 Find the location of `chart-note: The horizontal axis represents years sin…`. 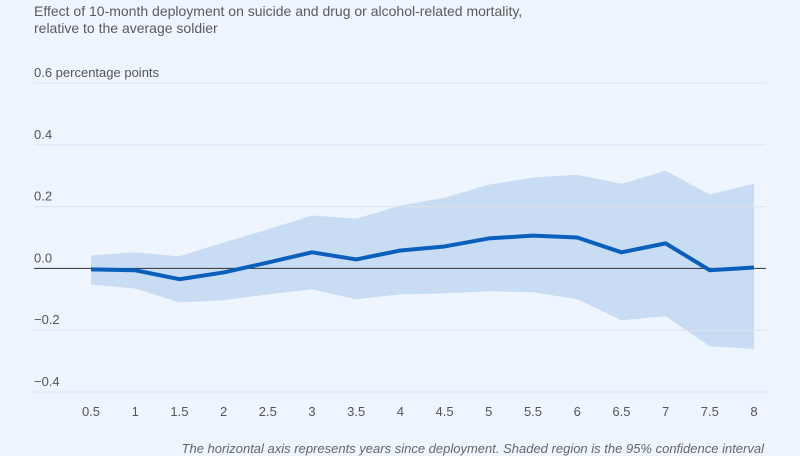

chart-note: The horizontal axis represents years sin… is located at coordinates (472, 448).